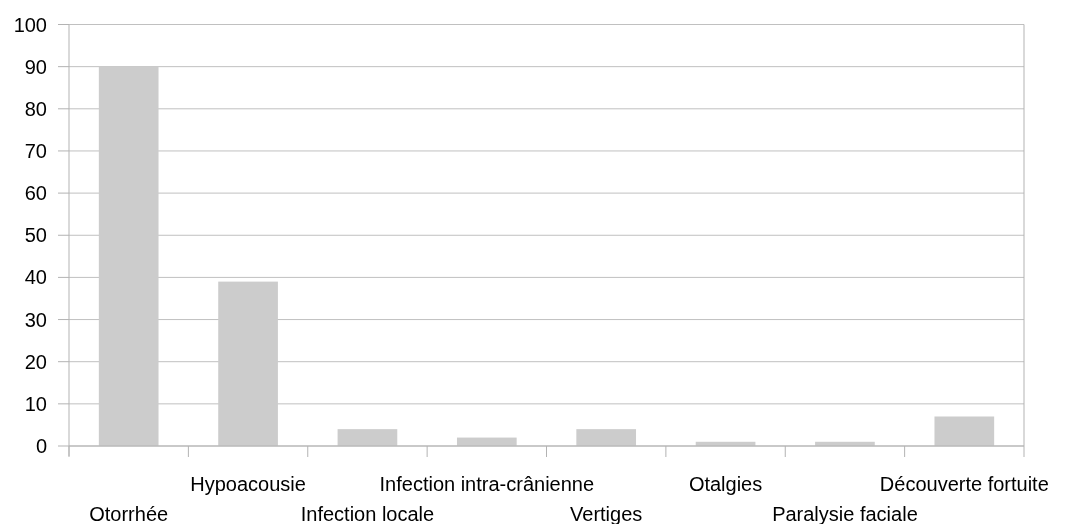  Describe the element at coordinates (35, 361) in the screenshot. I see `y-tick-label: 20` at that location.